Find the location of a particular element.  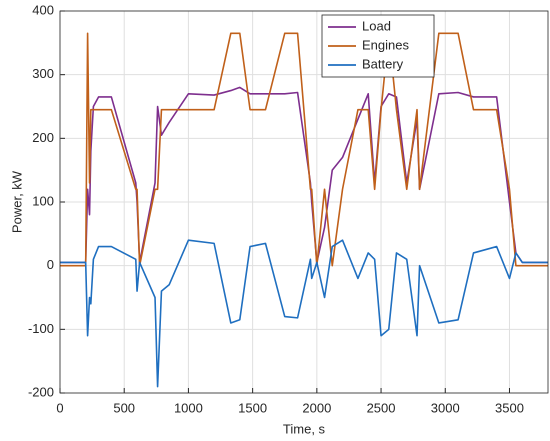

x-tick-label: 3500 is located at coordinates (509, 407).